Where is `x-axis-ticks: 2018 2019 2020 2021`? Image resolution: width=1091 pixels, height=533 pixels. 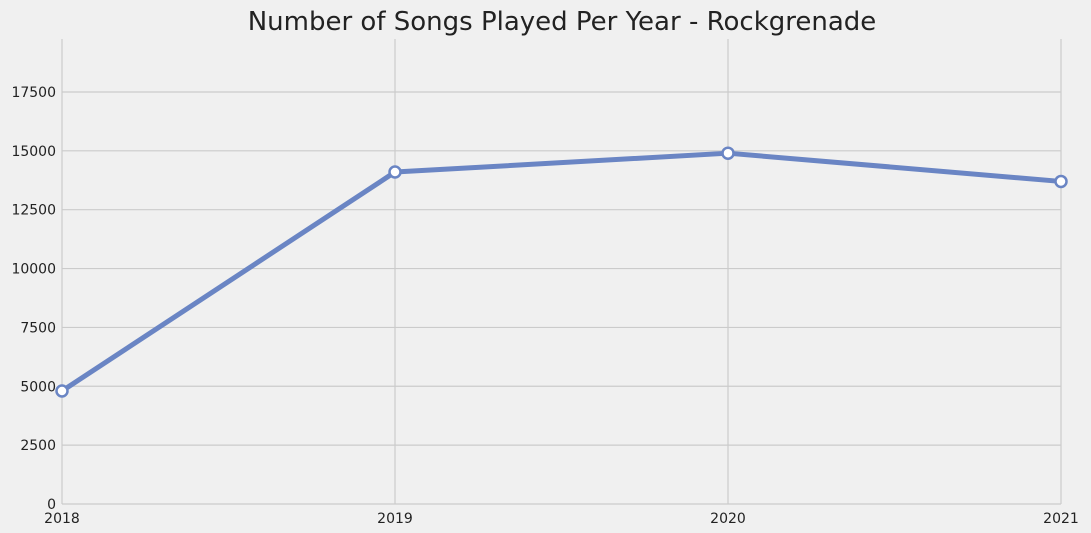
x-axis-ticks: 2018 2019 2020 2021 is located at coordinates (561, 519).